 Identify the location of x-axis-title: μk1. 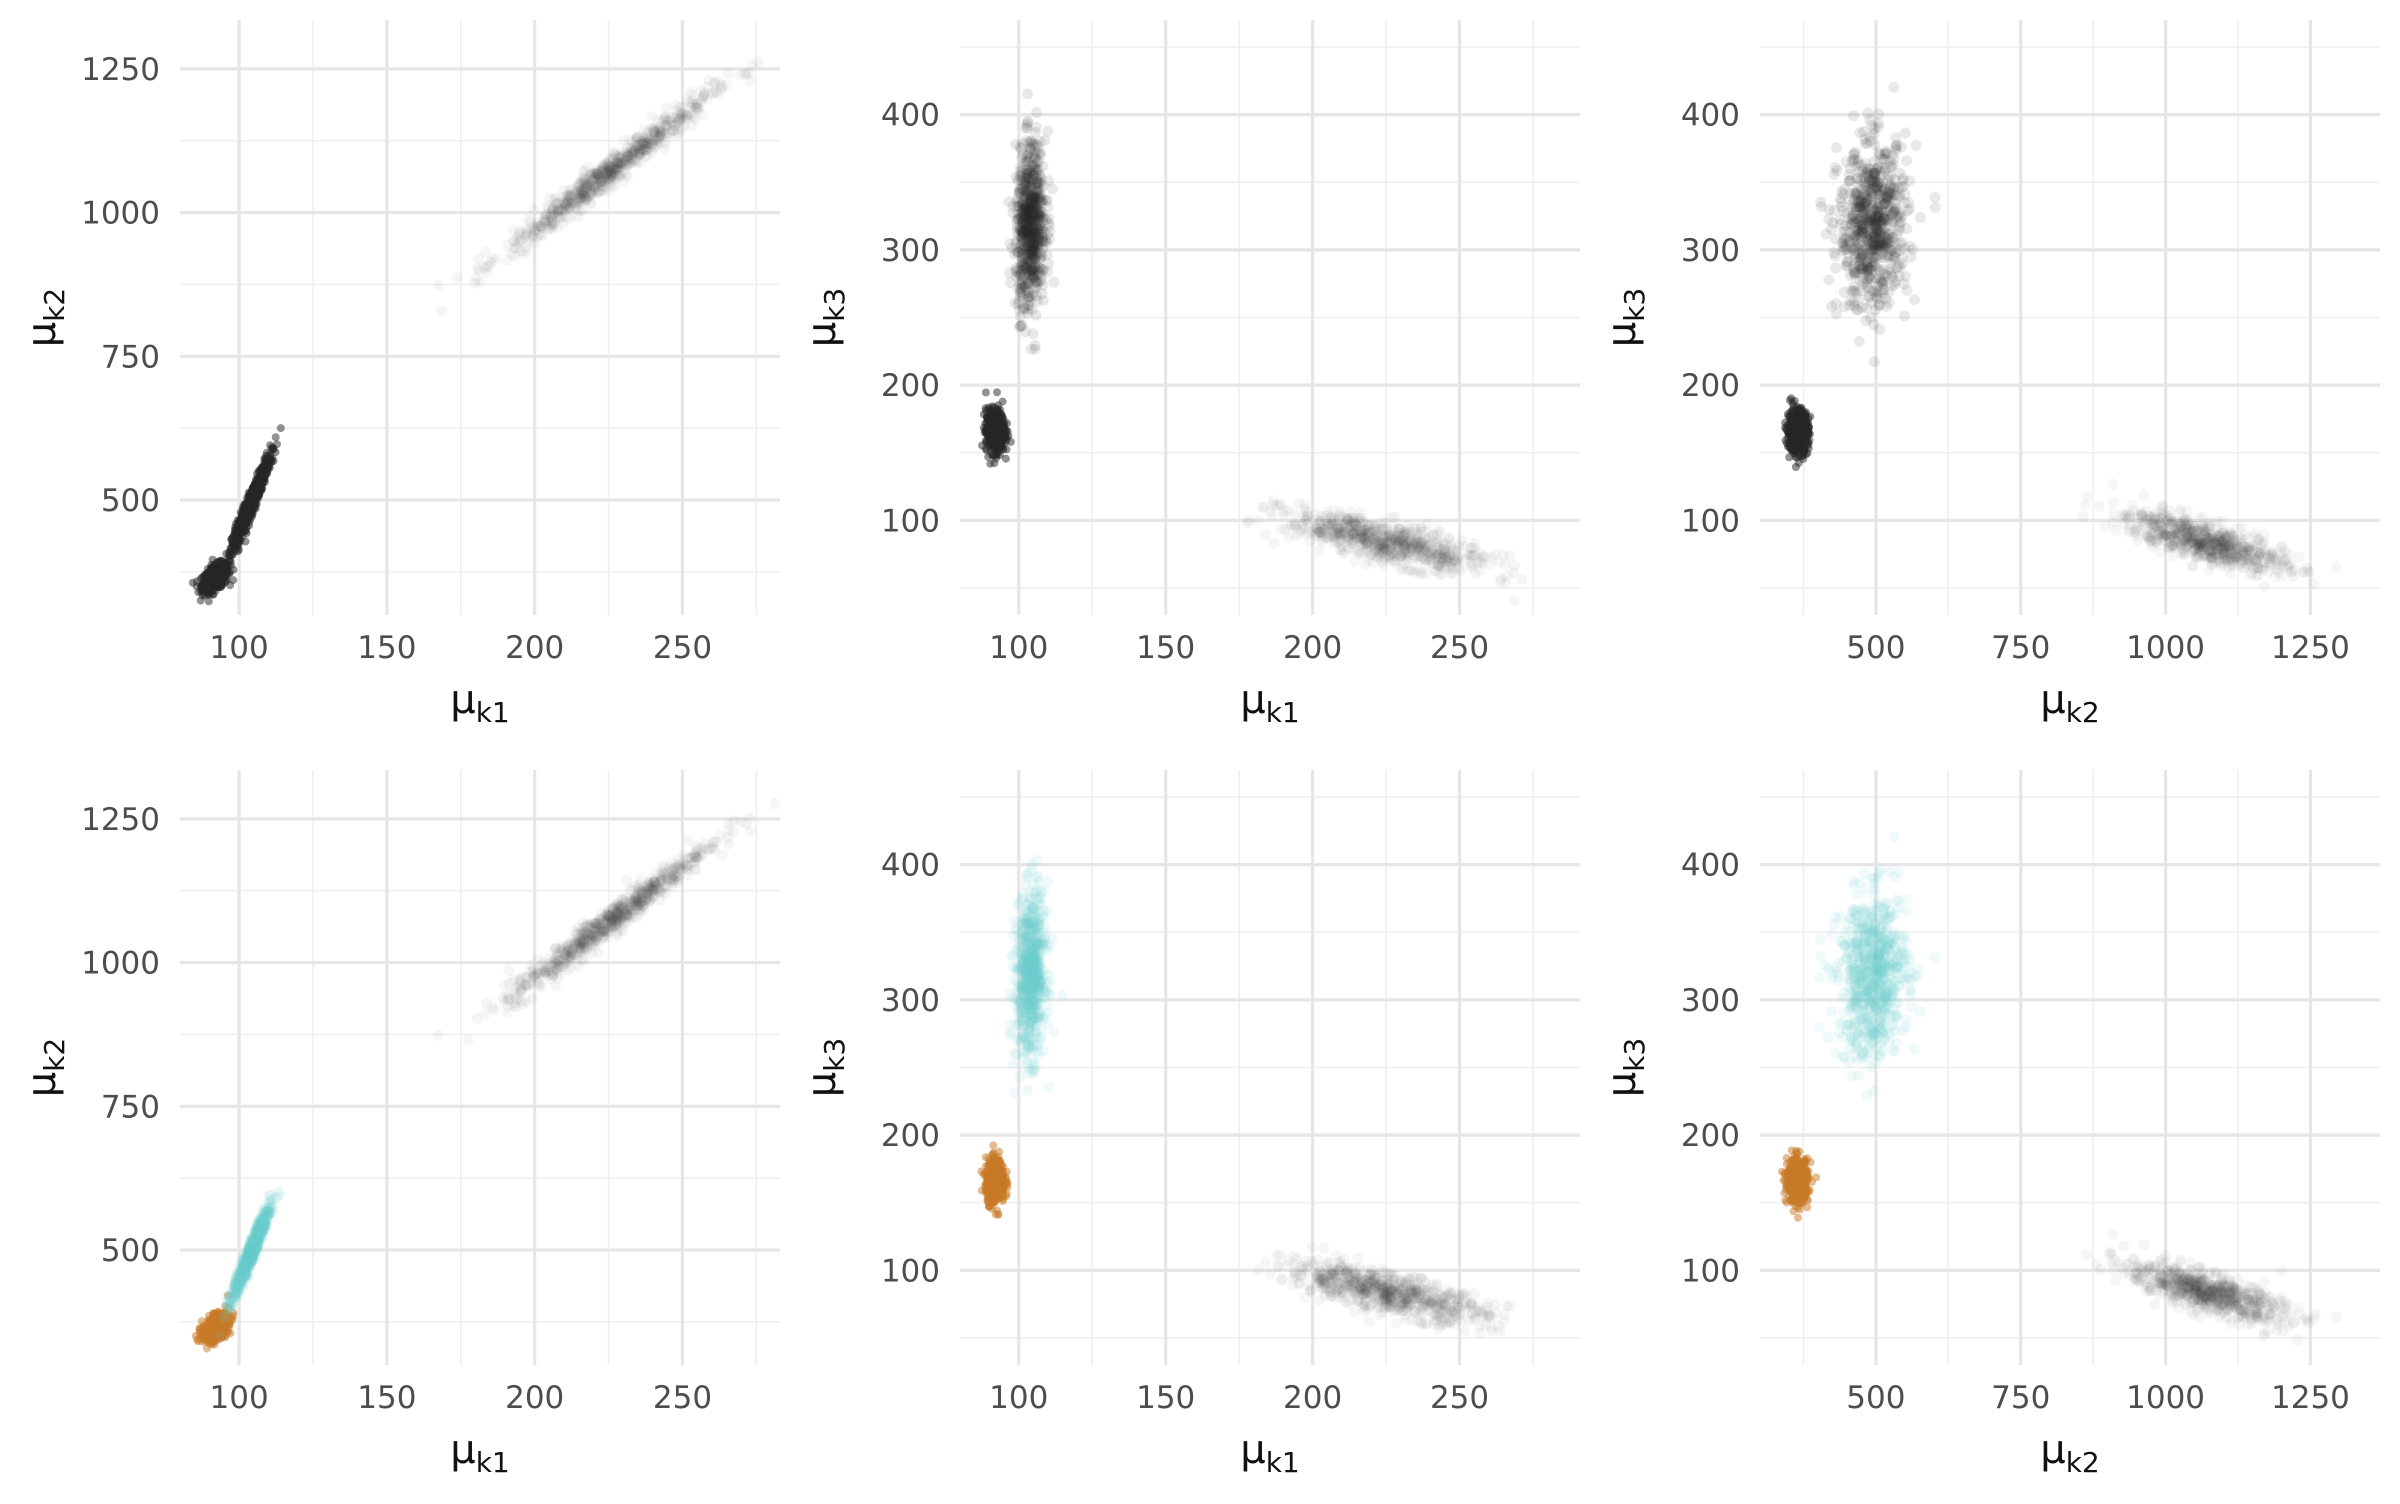
(479, 703).